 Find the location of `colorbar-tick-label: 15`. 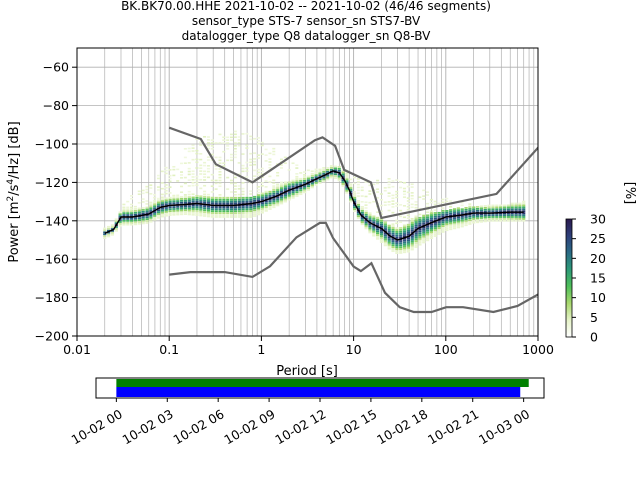

colorbar-tick-label: 15 is located at coordinates (598, 278).